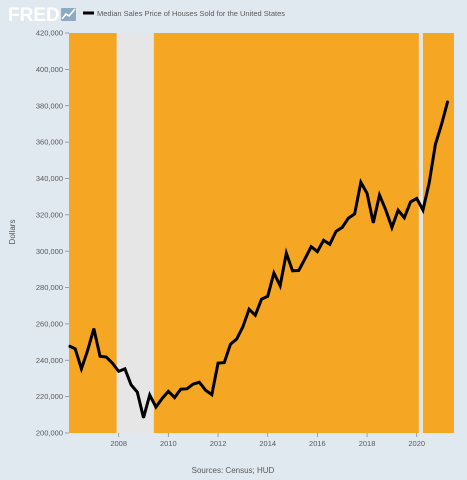  What do you see at coordinates (49, 433) in the screenshot?
I see `y-tick-label: 200,000` at bounding box center [49, 433].